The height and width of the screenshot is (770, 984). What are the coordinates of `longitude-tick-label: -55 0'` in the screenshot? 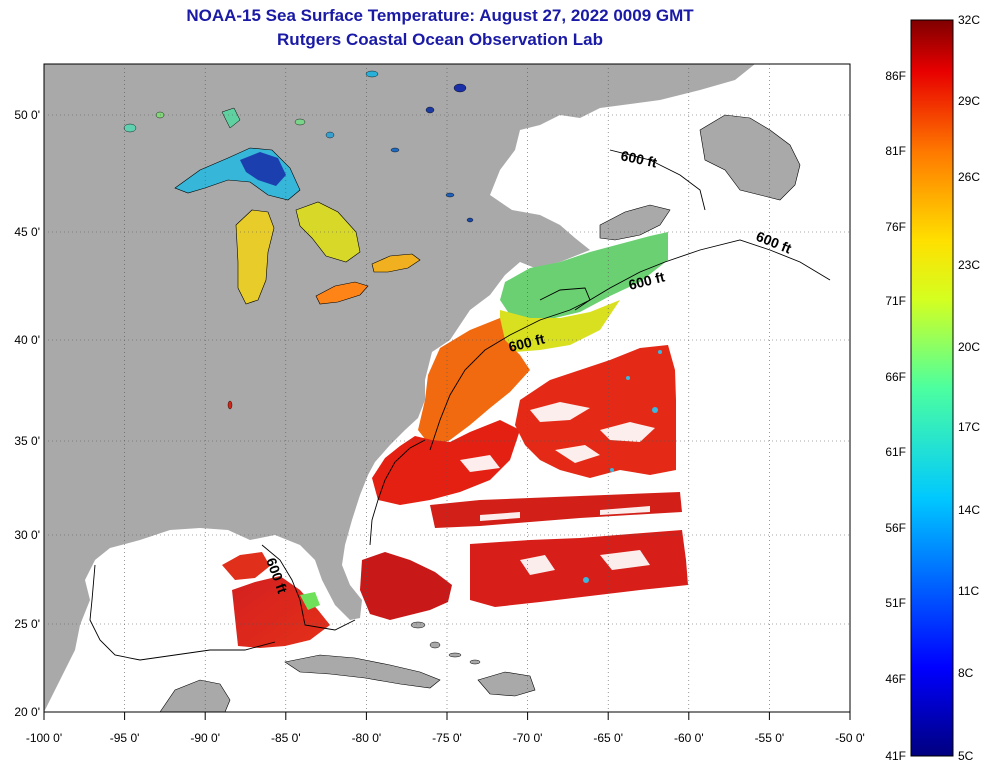 It's located at (770, 738).